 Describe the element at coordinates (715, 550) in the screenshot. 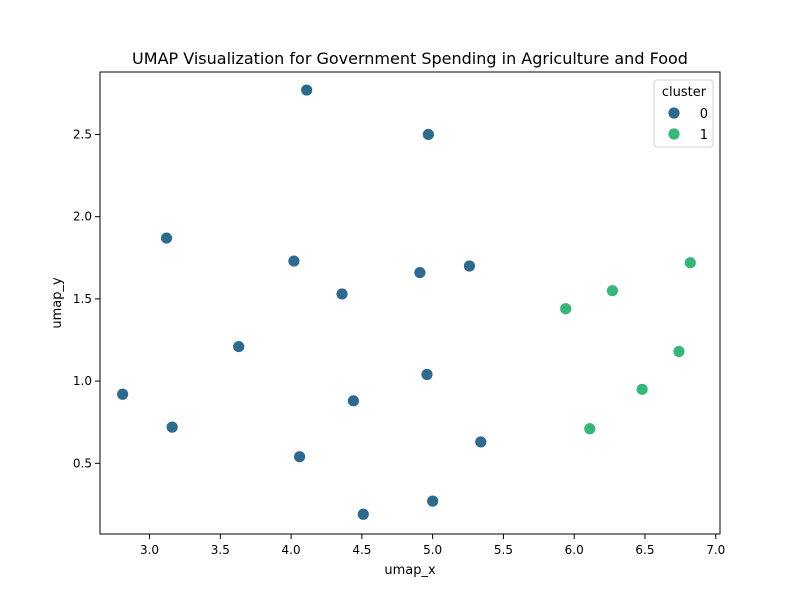

I see `x-tick-label: 7.0` at that location.